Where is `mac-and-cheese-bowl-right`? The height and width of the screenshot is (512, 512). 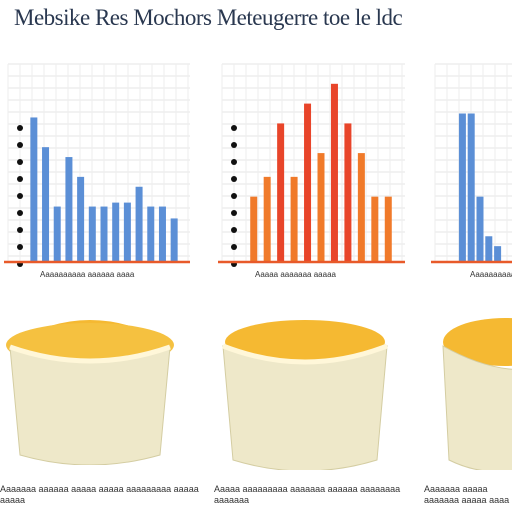 mac-and-cheese-bowl-right is located at coordinates (473, 392).